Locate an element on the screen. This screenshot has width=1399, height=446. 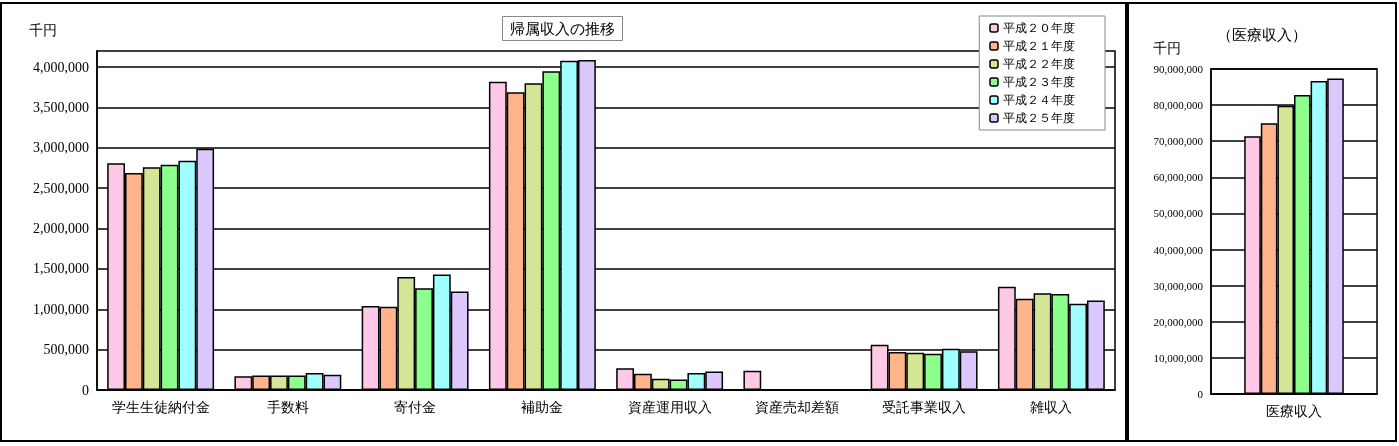
y-tick-label: 2,500,000 is located at coordinates (61, 188).